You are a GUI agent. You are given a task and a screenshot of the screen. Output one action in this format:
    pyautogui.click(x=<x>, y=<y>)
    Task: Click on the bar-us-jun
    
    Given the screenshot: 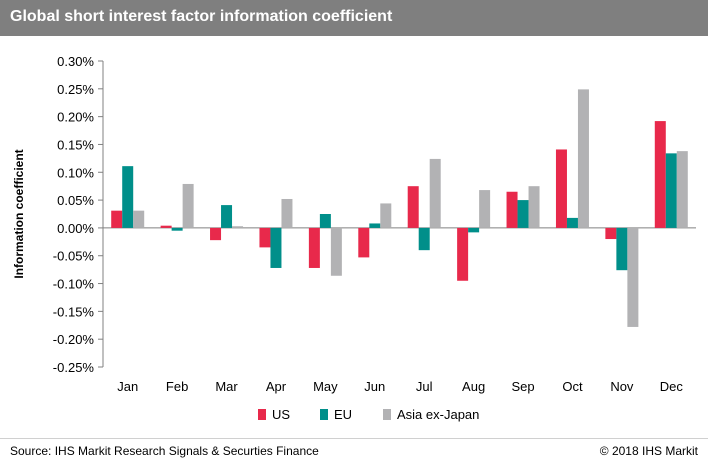 What is the action you would take?
    pyautogui.click(x=364, y=242)
    